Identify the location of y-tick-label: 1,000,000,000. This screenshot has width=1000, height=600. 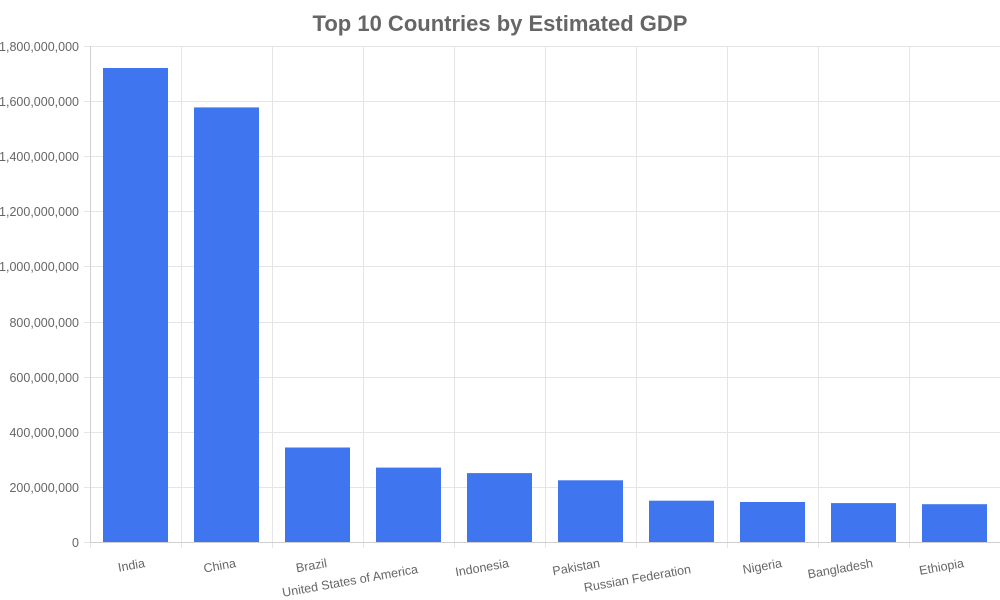
(39, 267).